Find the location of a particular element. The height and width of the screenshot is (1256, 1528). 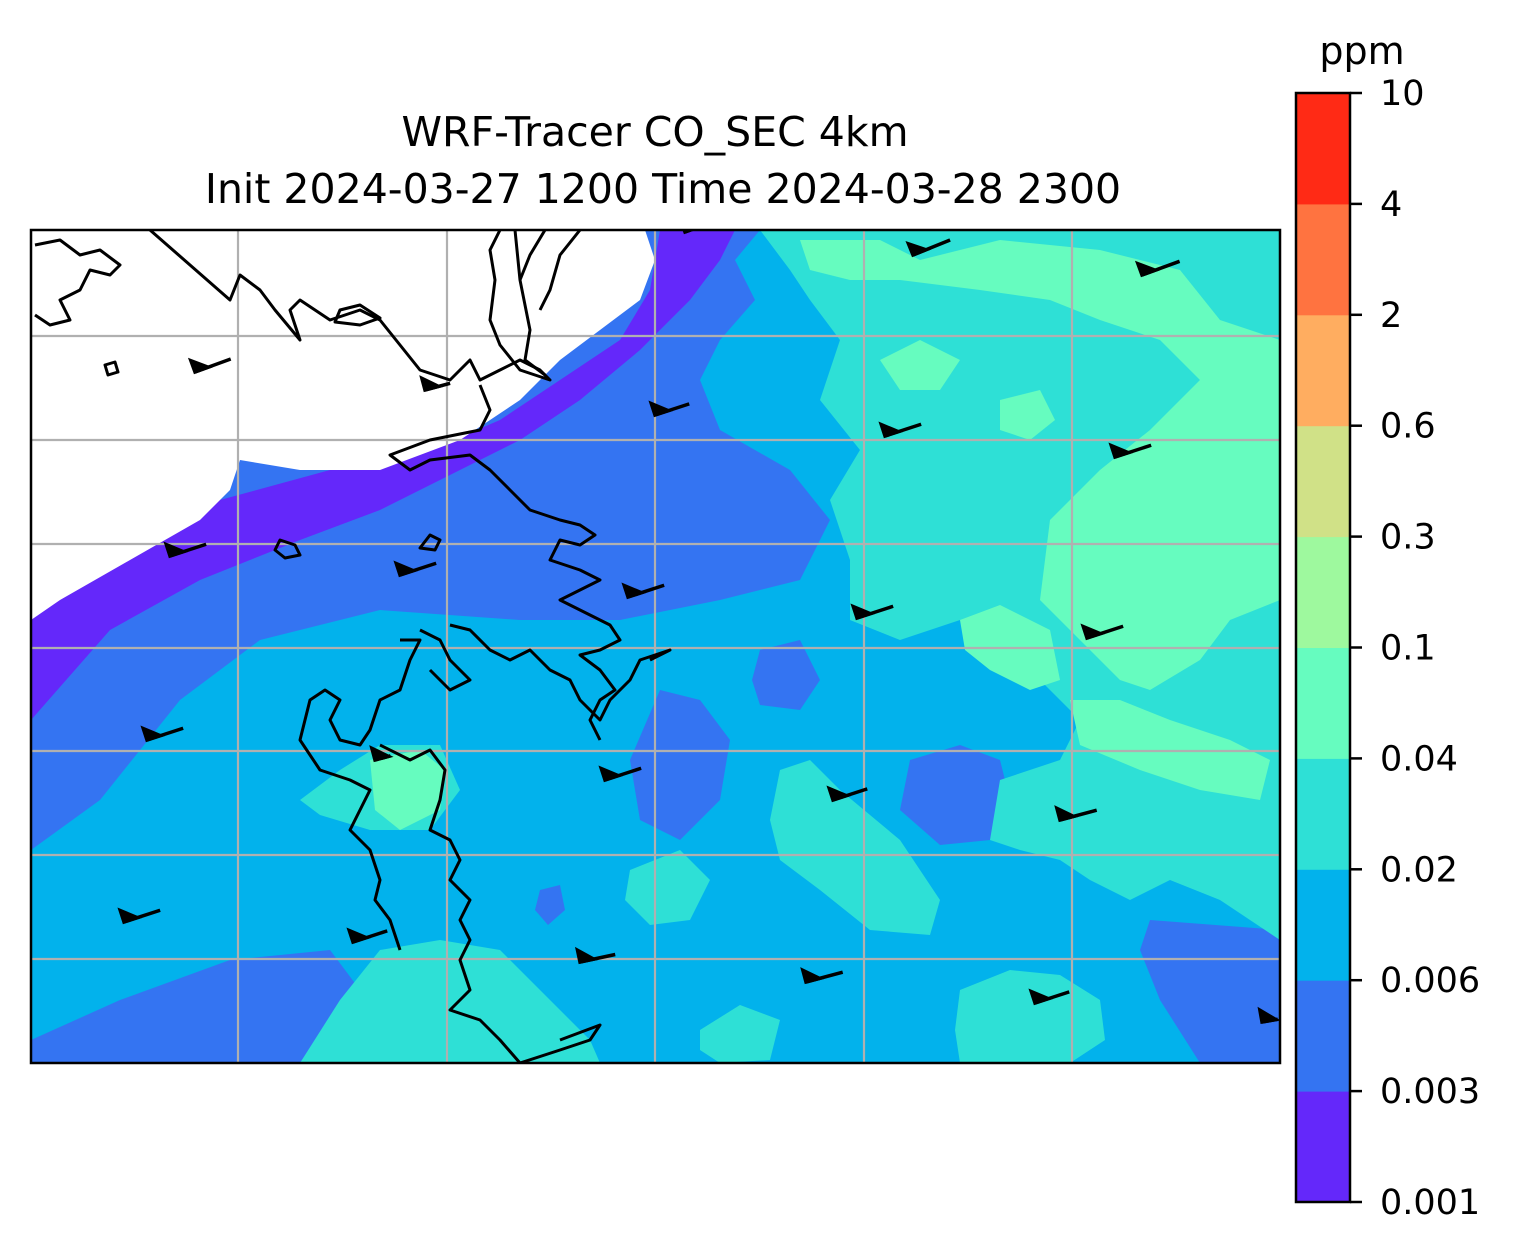

contour-0.04-ne is located at coordinates (1040, 465).